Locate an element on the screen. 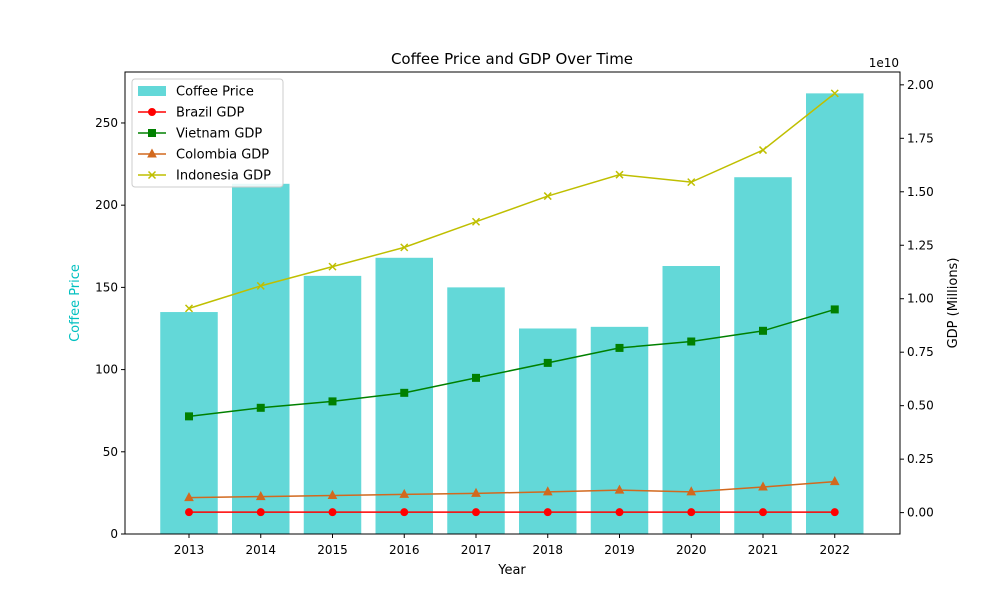 The image size is (1000, 600). right-tick-label: 1.75 is located at coordinates (920, 138).